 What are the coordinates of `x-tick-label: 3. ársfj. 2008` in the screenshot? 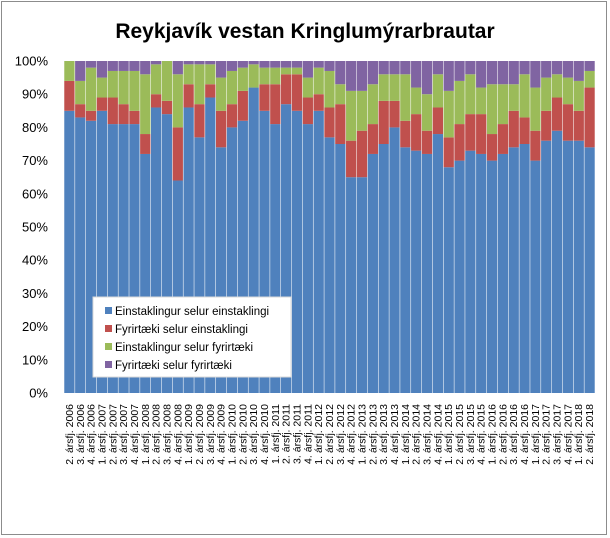 It's located at (167, 434).